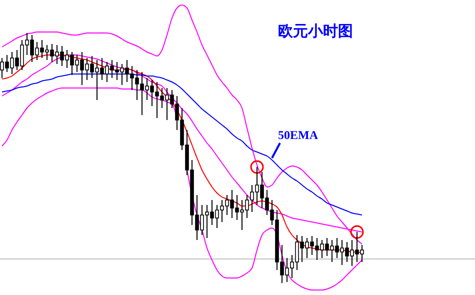 Image resolution: width=475 pixels, height=295 pixels. Describe the element at coordinates (298, 135) in the screenshot. I see `series-label: 50EMA` at that location.